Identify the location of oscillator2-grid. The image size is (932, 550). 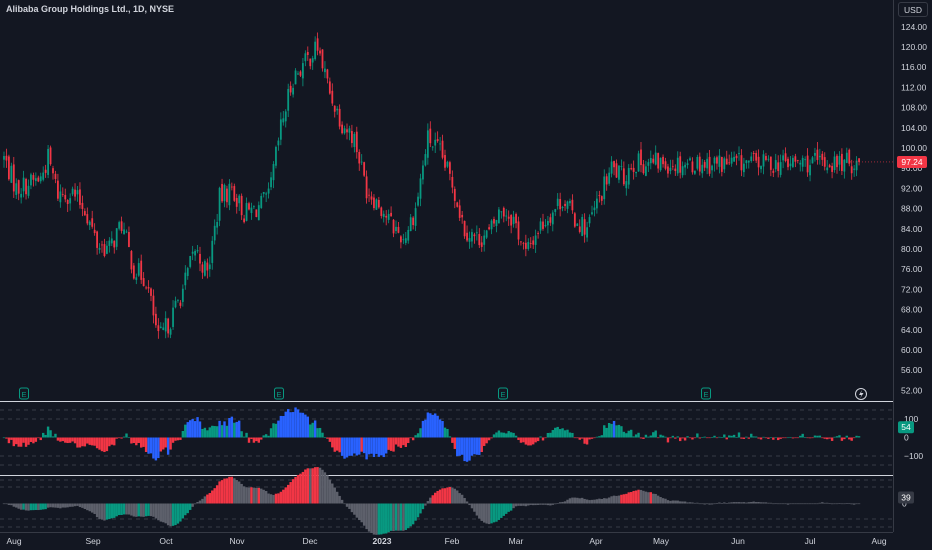
(446, 503).